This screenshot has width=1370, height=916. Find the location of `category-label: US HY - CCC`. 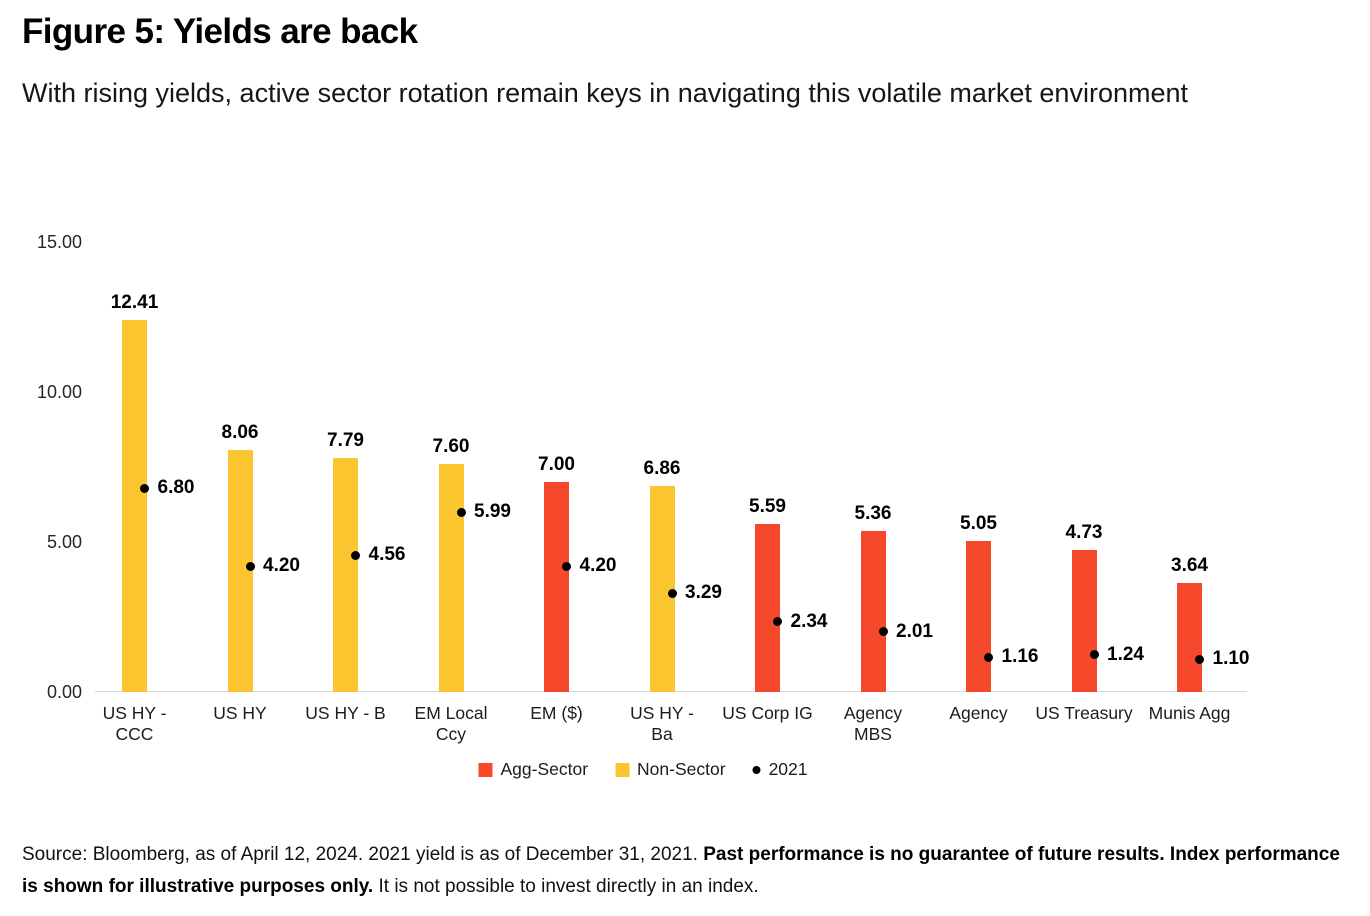

category-label: US HY - CCC is located at coordinates (135, 724).